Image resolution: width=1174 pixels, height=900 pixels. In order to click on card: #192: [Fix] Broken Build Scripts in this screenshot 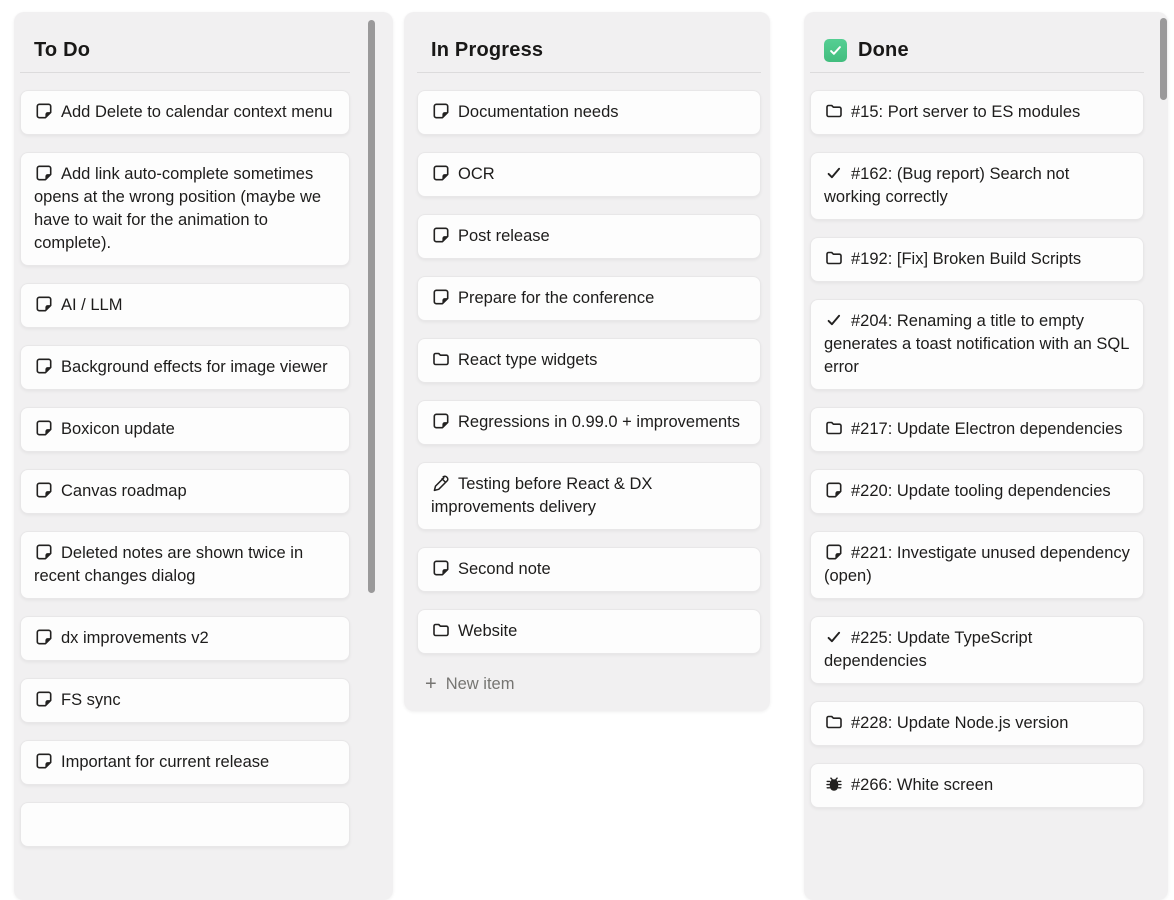, I will do `click(977, 259)`.